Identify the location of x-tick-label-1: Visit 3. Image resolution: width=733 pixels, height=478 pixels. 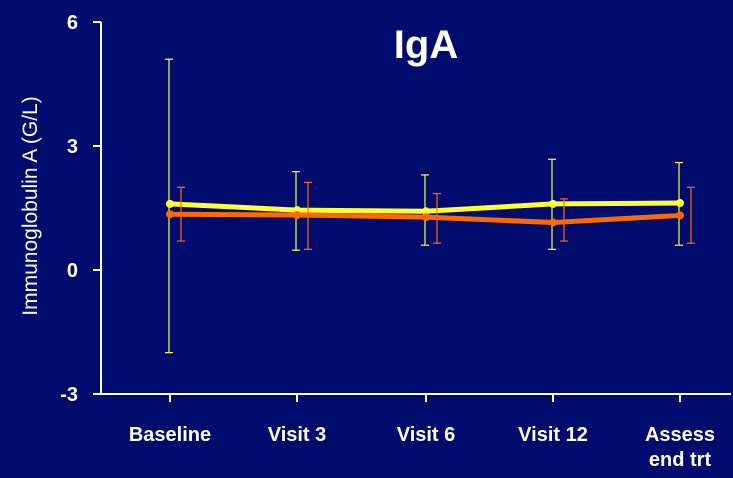
(297, 435).